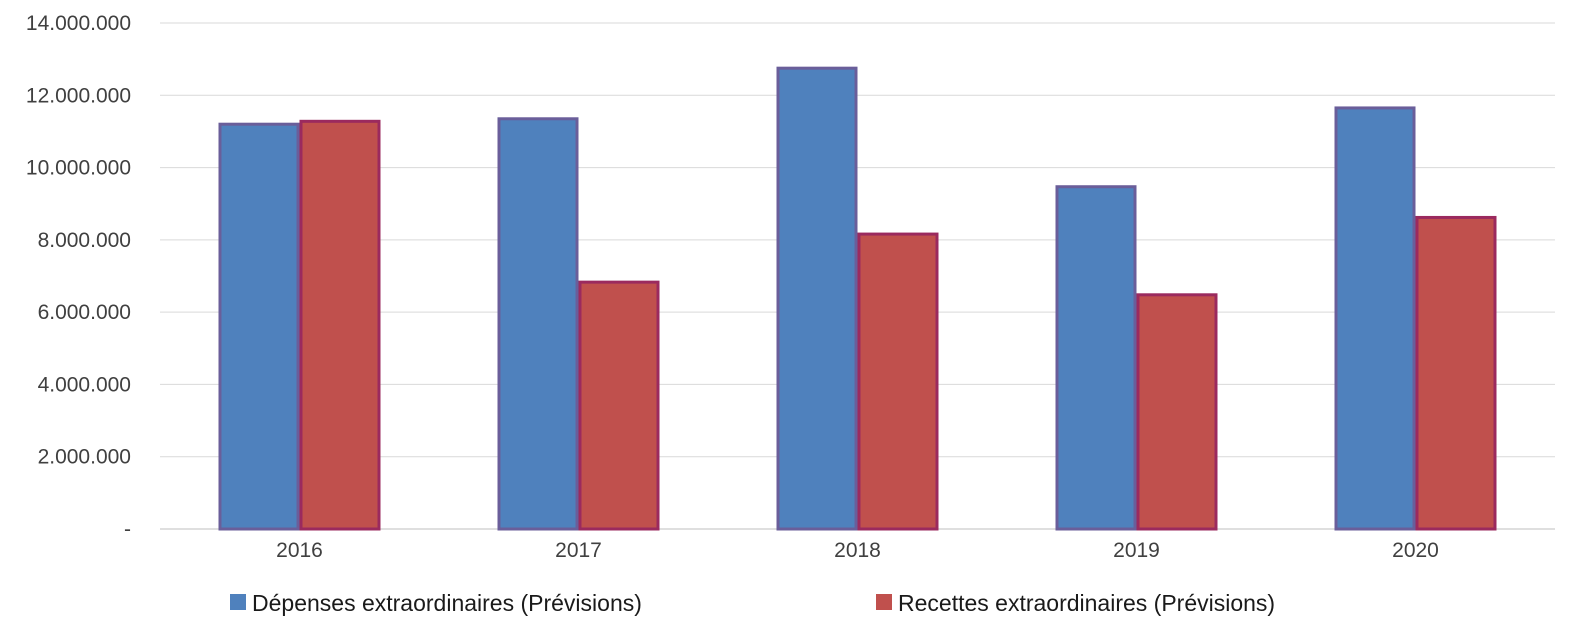 The height and width of the screenshot is (617, 1569). I want to click on x-tick-label: 2019, so click(1136, 550).